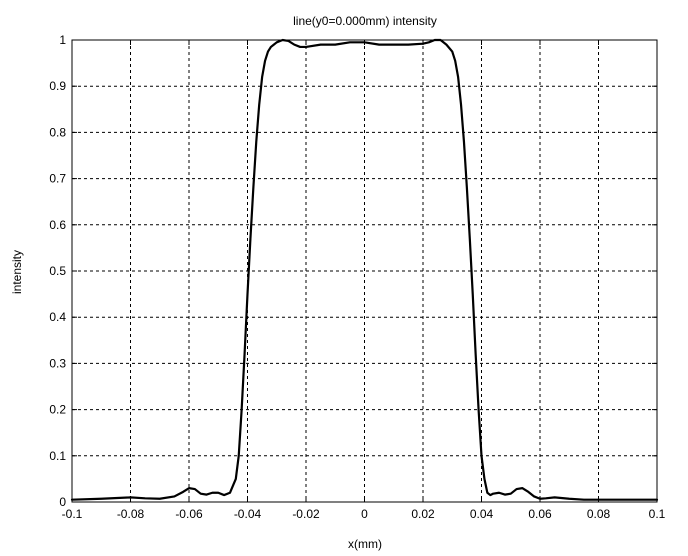 The width and height of the screenshot is (688, 556). I want to click on x-tick-label: 0.08, so click(599, 514).